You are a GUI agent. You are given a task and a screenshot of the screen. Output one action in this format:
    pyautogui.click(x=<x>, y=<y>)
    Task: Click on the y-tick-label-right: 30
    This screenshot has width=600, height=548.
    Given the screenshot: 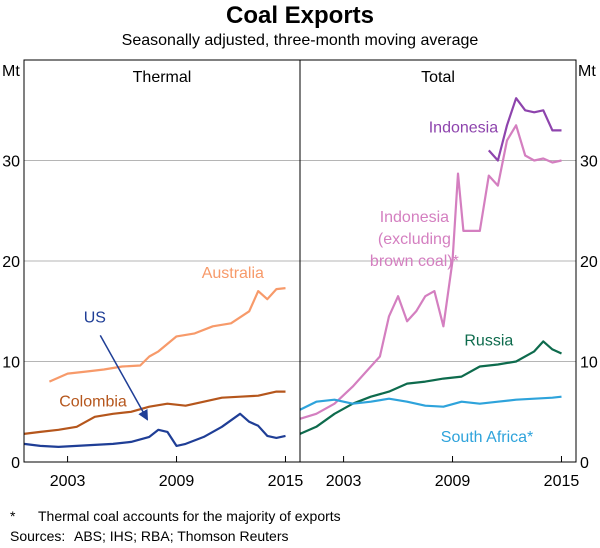 What is the action you would take?
    pyautogui.click(x=589, y=162)
    